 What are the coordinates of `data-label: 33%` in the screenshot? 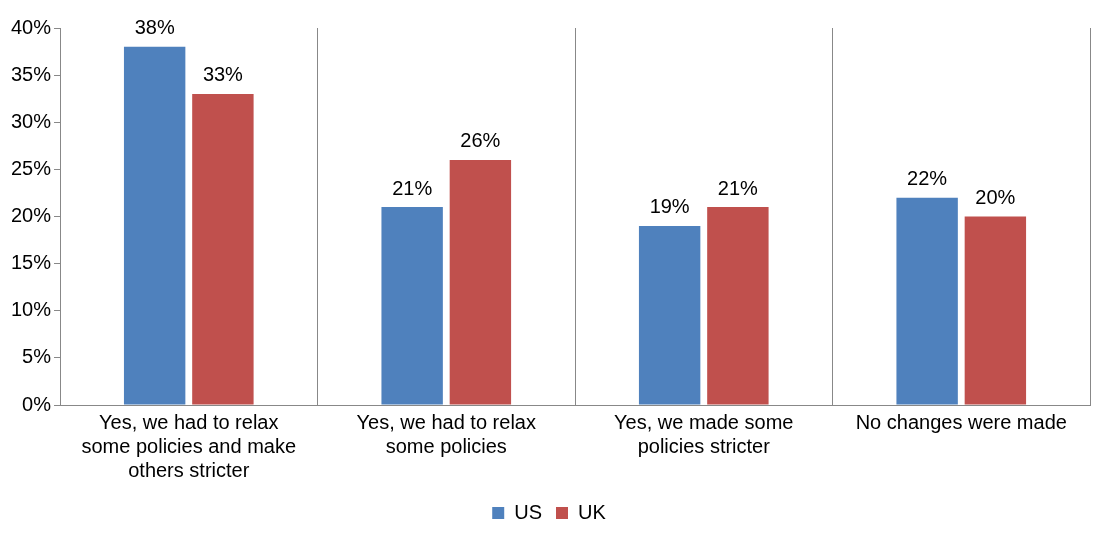 It's located at (223, 74).